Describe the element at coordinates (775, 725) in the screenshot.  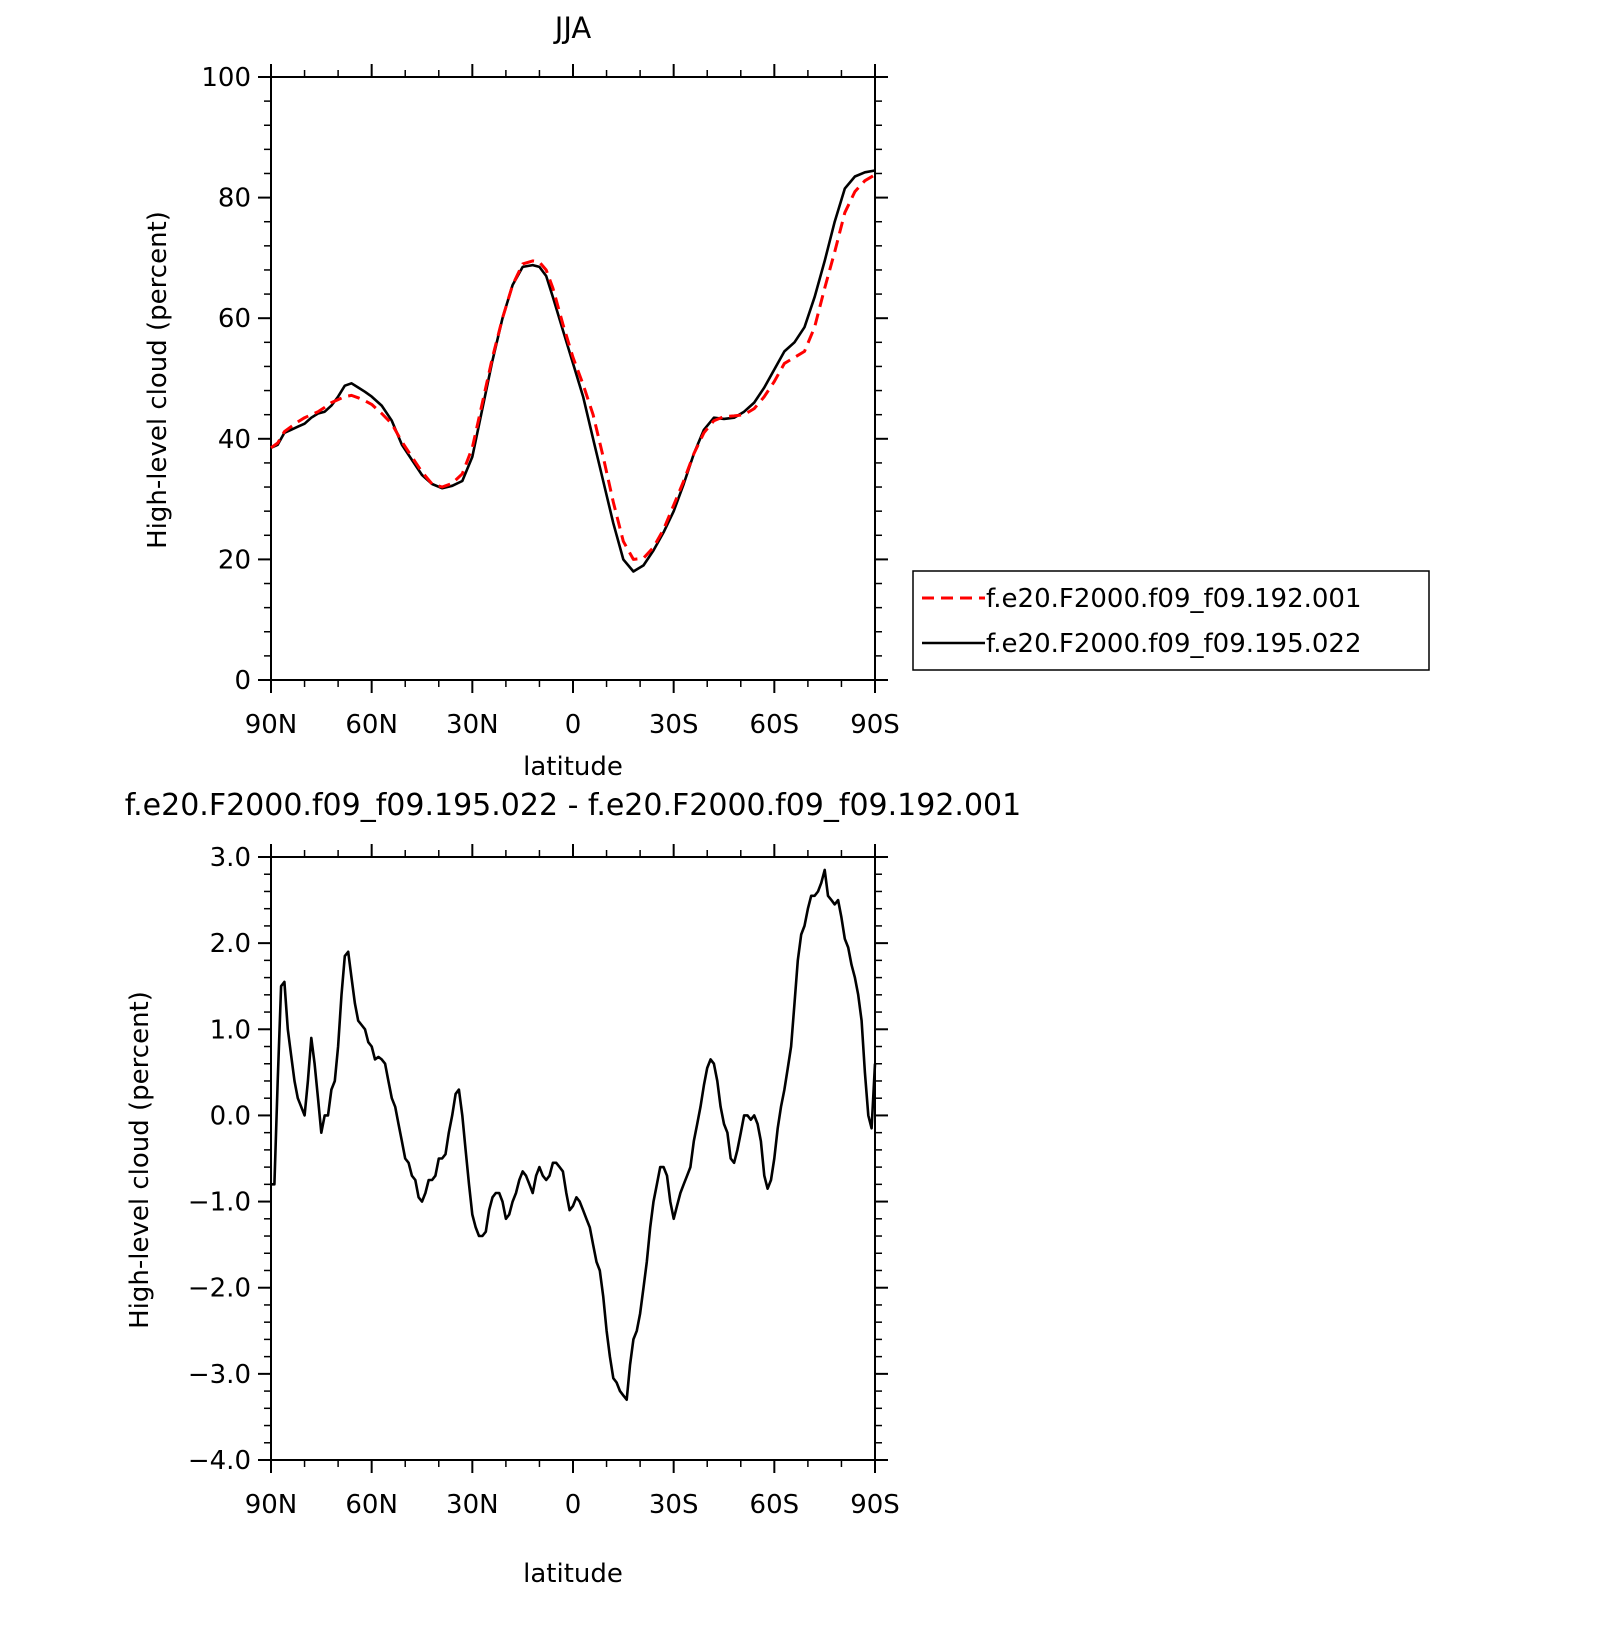
I see `top-x-tick-label: 60S` at that location.